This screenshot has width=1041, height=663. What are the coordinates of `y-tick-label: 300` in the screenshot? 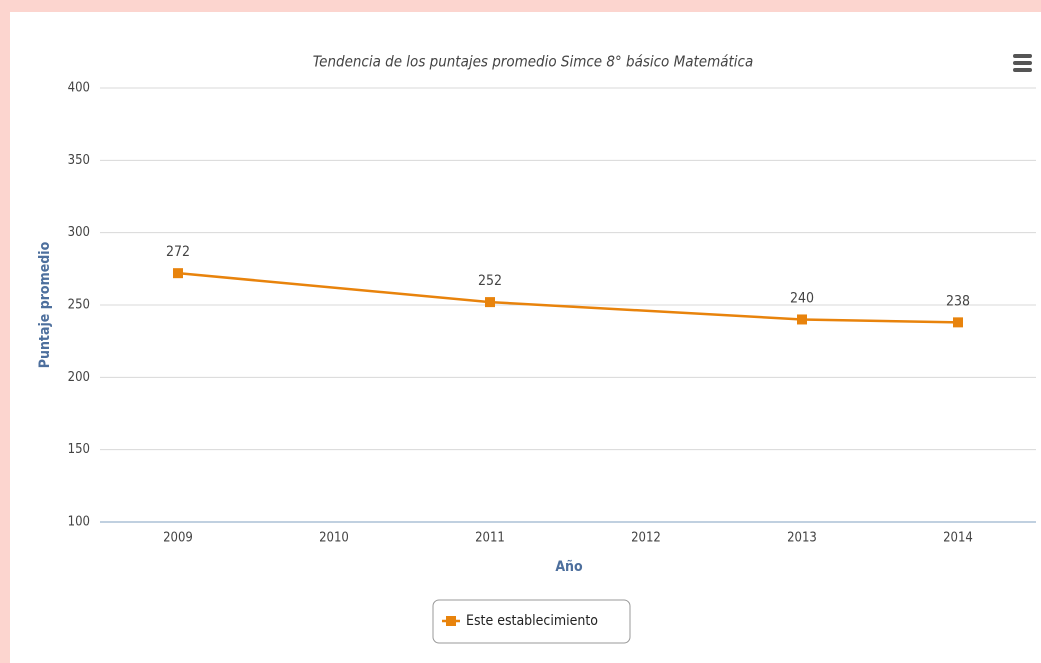 It's located at (79, 232).